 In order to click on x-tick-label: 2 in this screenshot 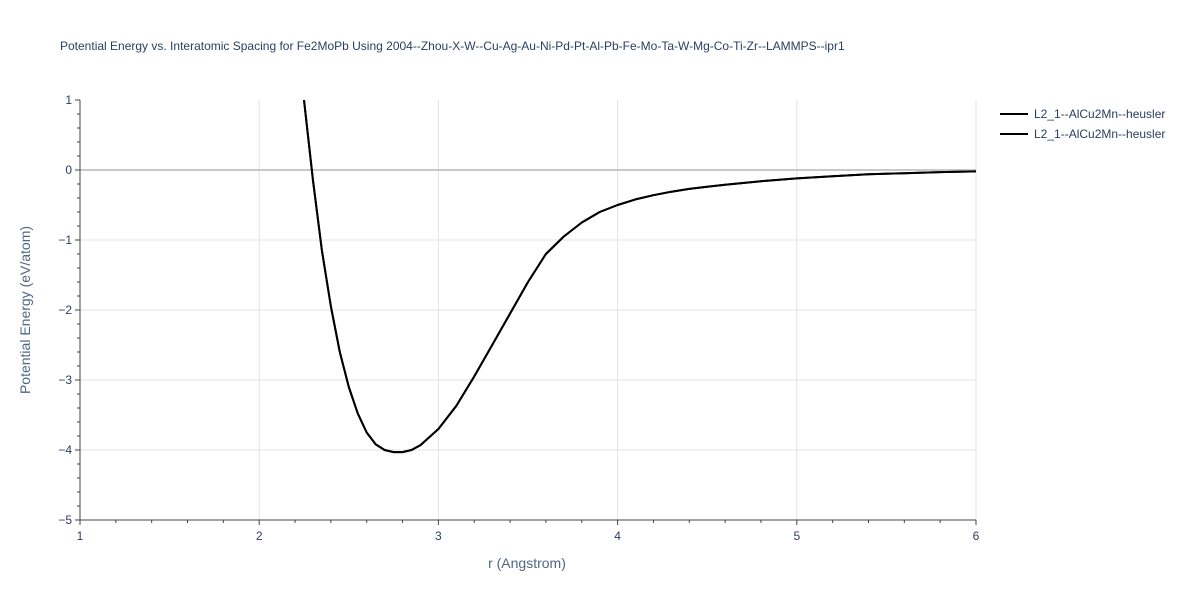, I will do `click(259, 536)`.